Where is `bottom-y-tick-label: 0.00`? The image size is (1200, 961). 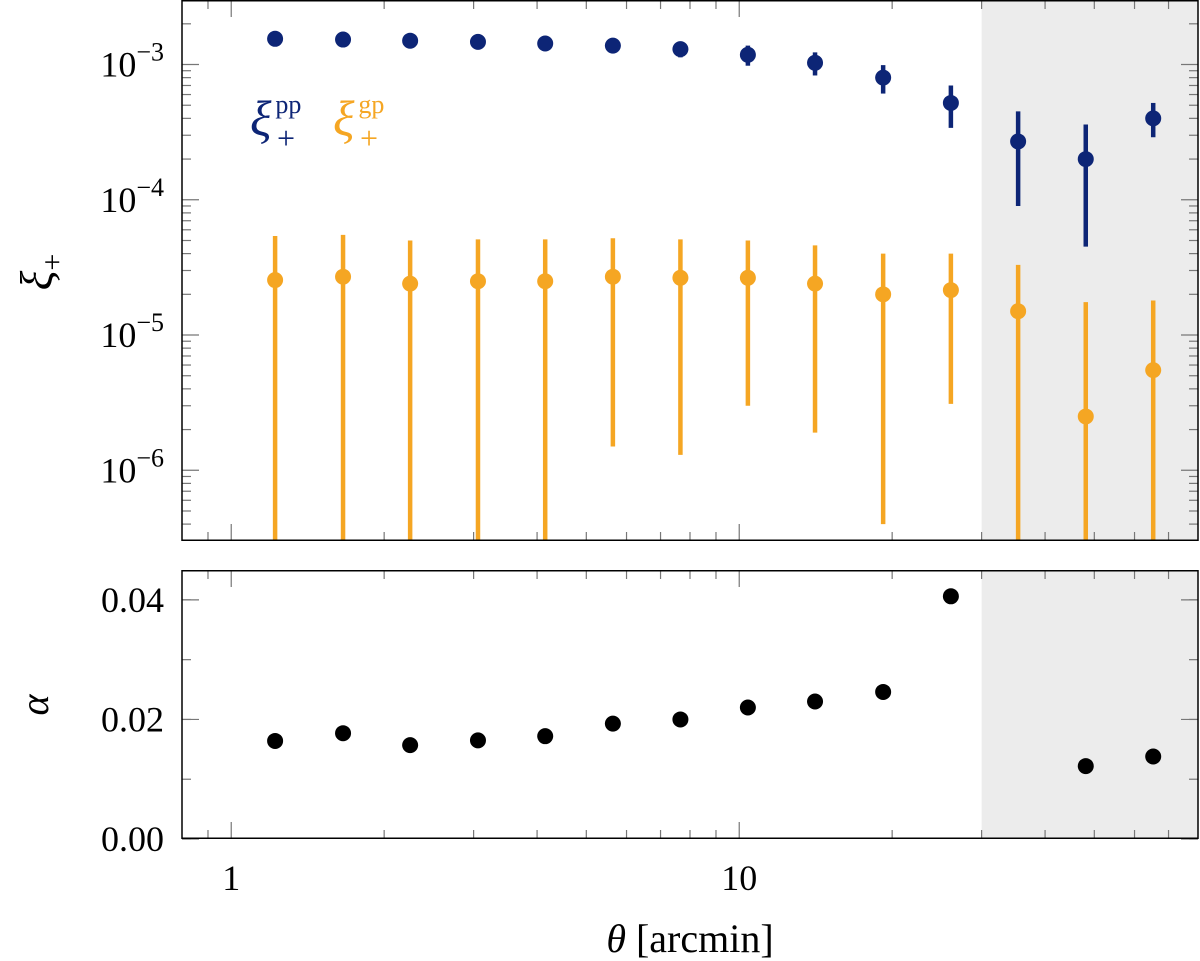
bottom-y-tick-label: 0.00 is located at coordinates (132, 839).